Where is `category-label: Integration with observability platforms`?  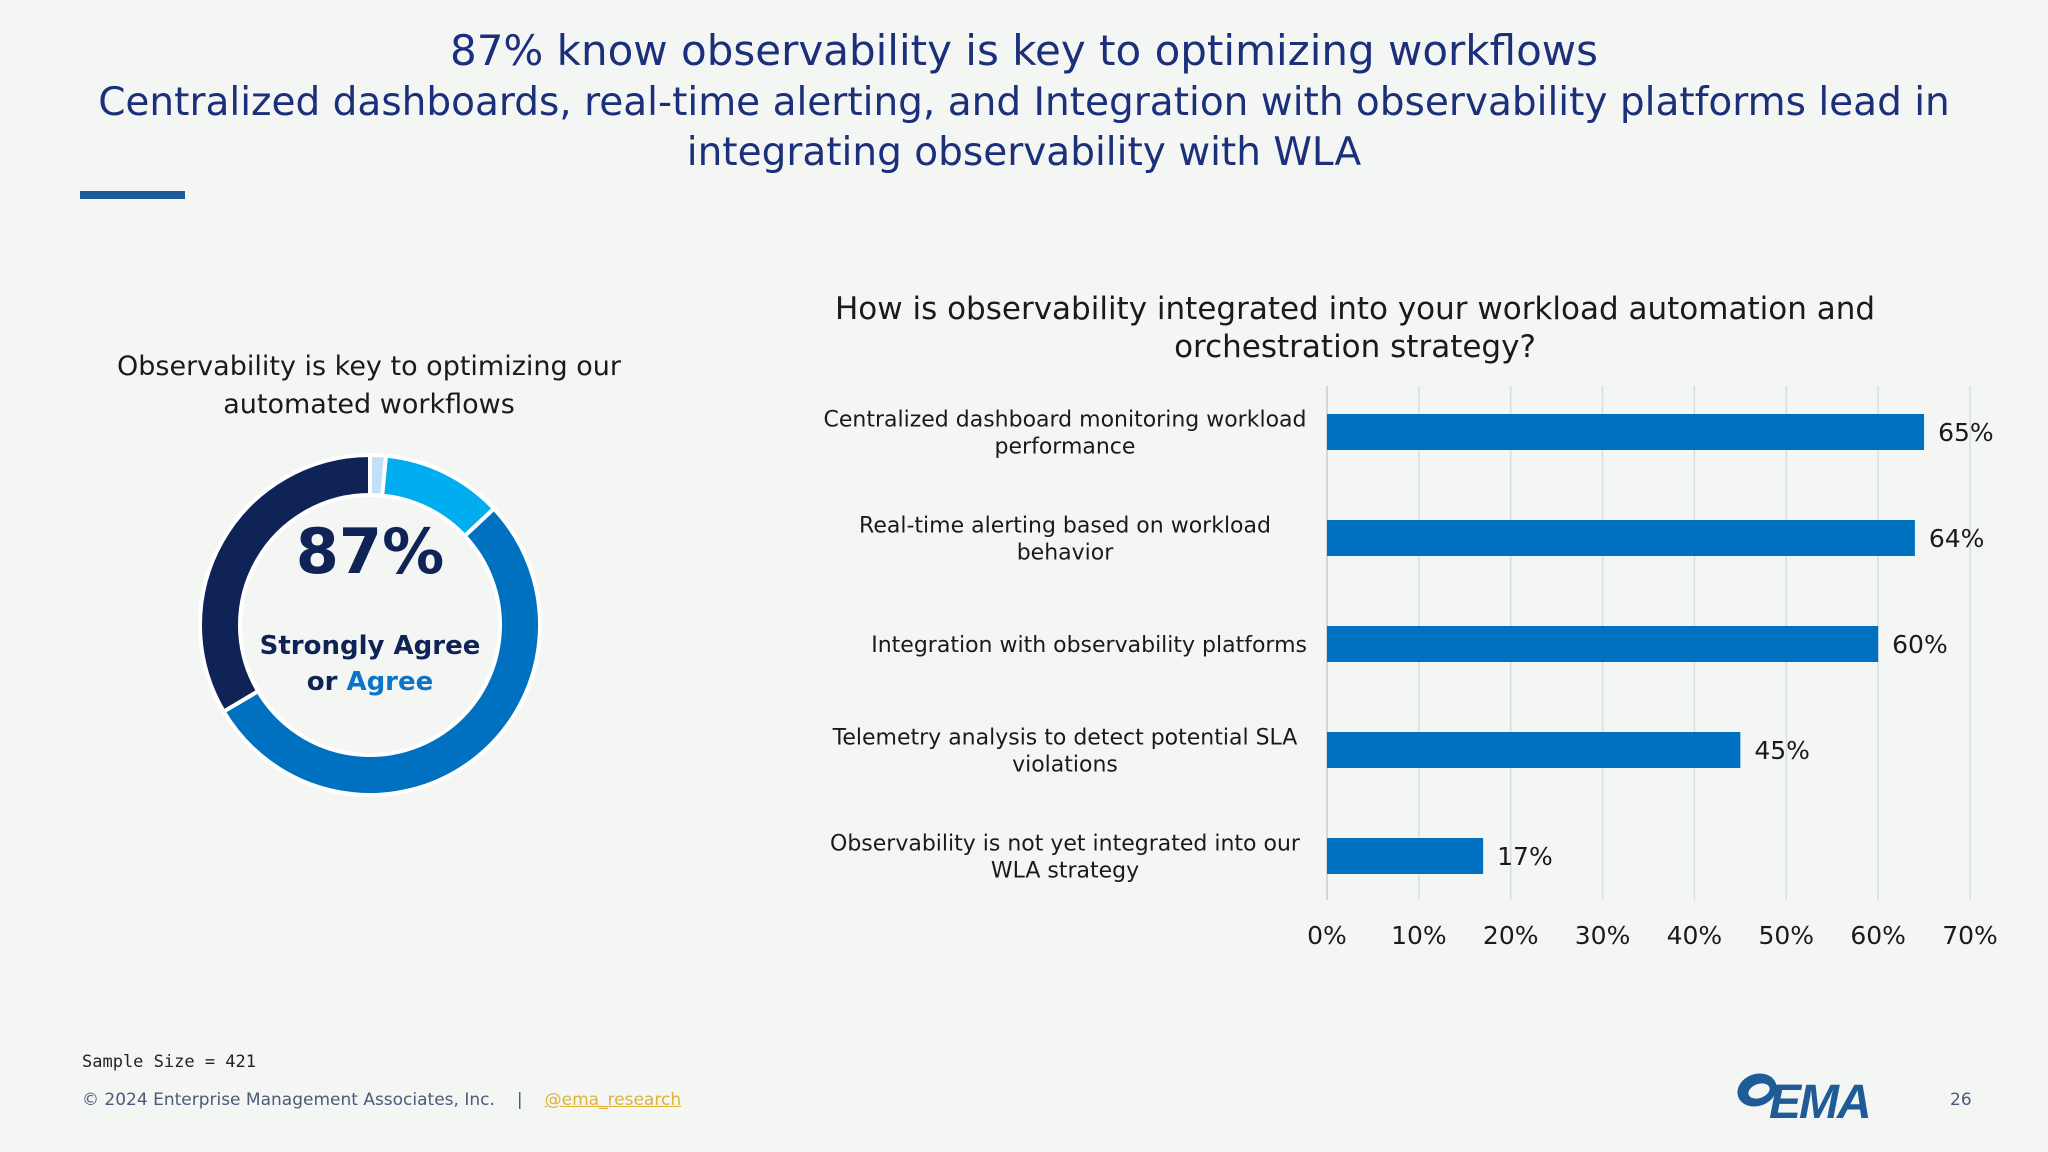
category-label: Integration with observability platforms is located at coordinates (1089, 645).